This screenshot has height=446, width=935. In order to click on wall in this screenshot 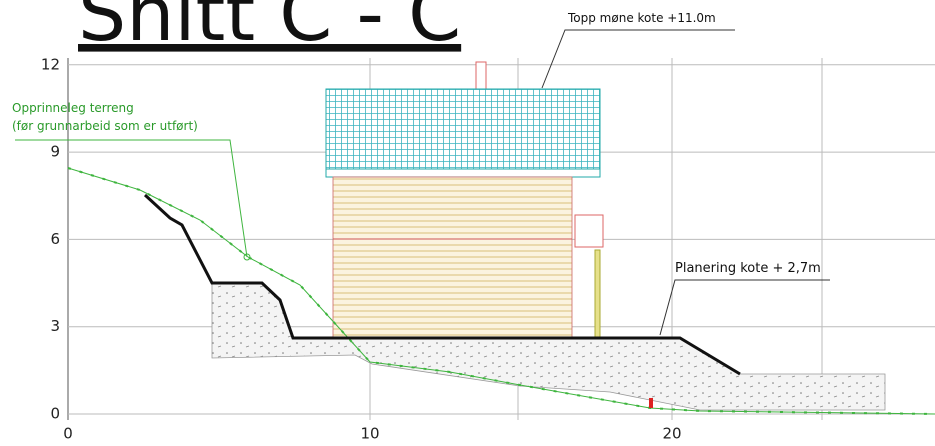, I will do `click(452, 257)`.